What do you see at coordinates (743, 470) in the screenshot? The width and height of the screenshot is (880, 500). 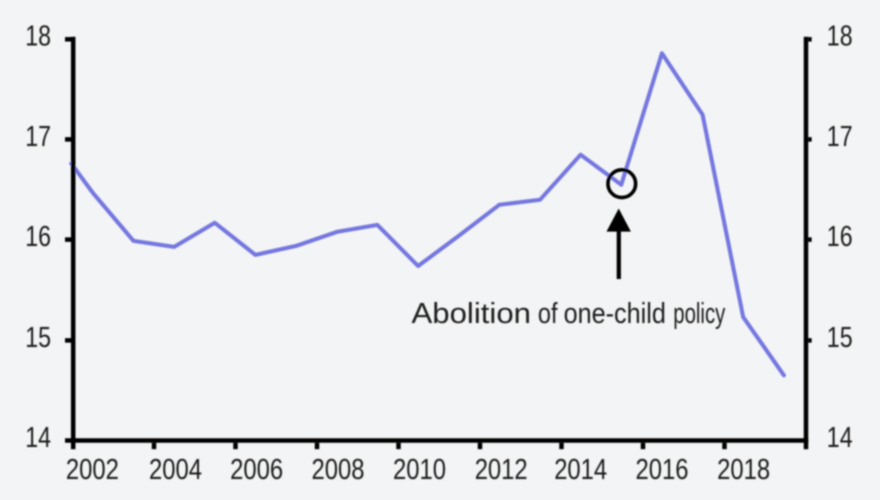 I see `svg-text: 2018` at bounding box center [743, 470].